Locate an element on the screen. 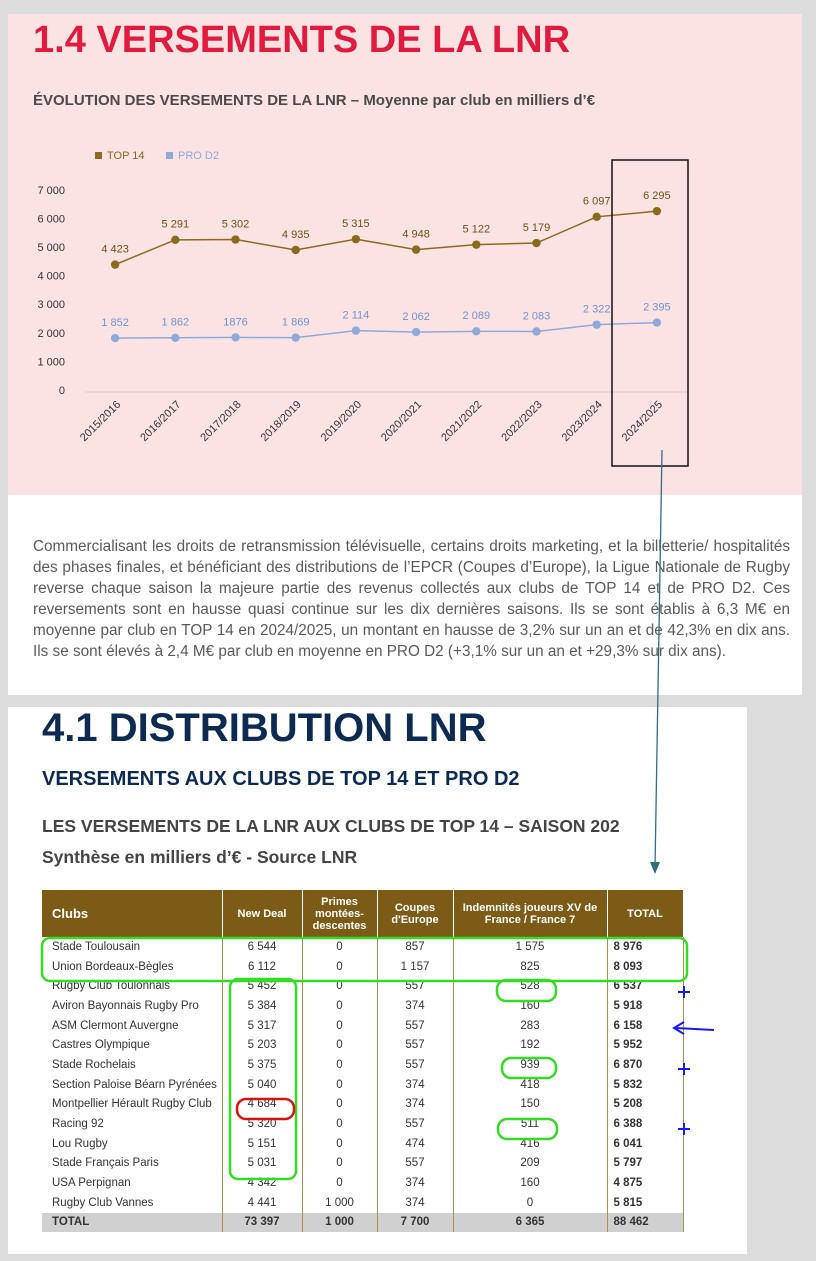 The width and height of the screenshot is (816, 1261). cell: 209 is located at coordinates (530, 1163).